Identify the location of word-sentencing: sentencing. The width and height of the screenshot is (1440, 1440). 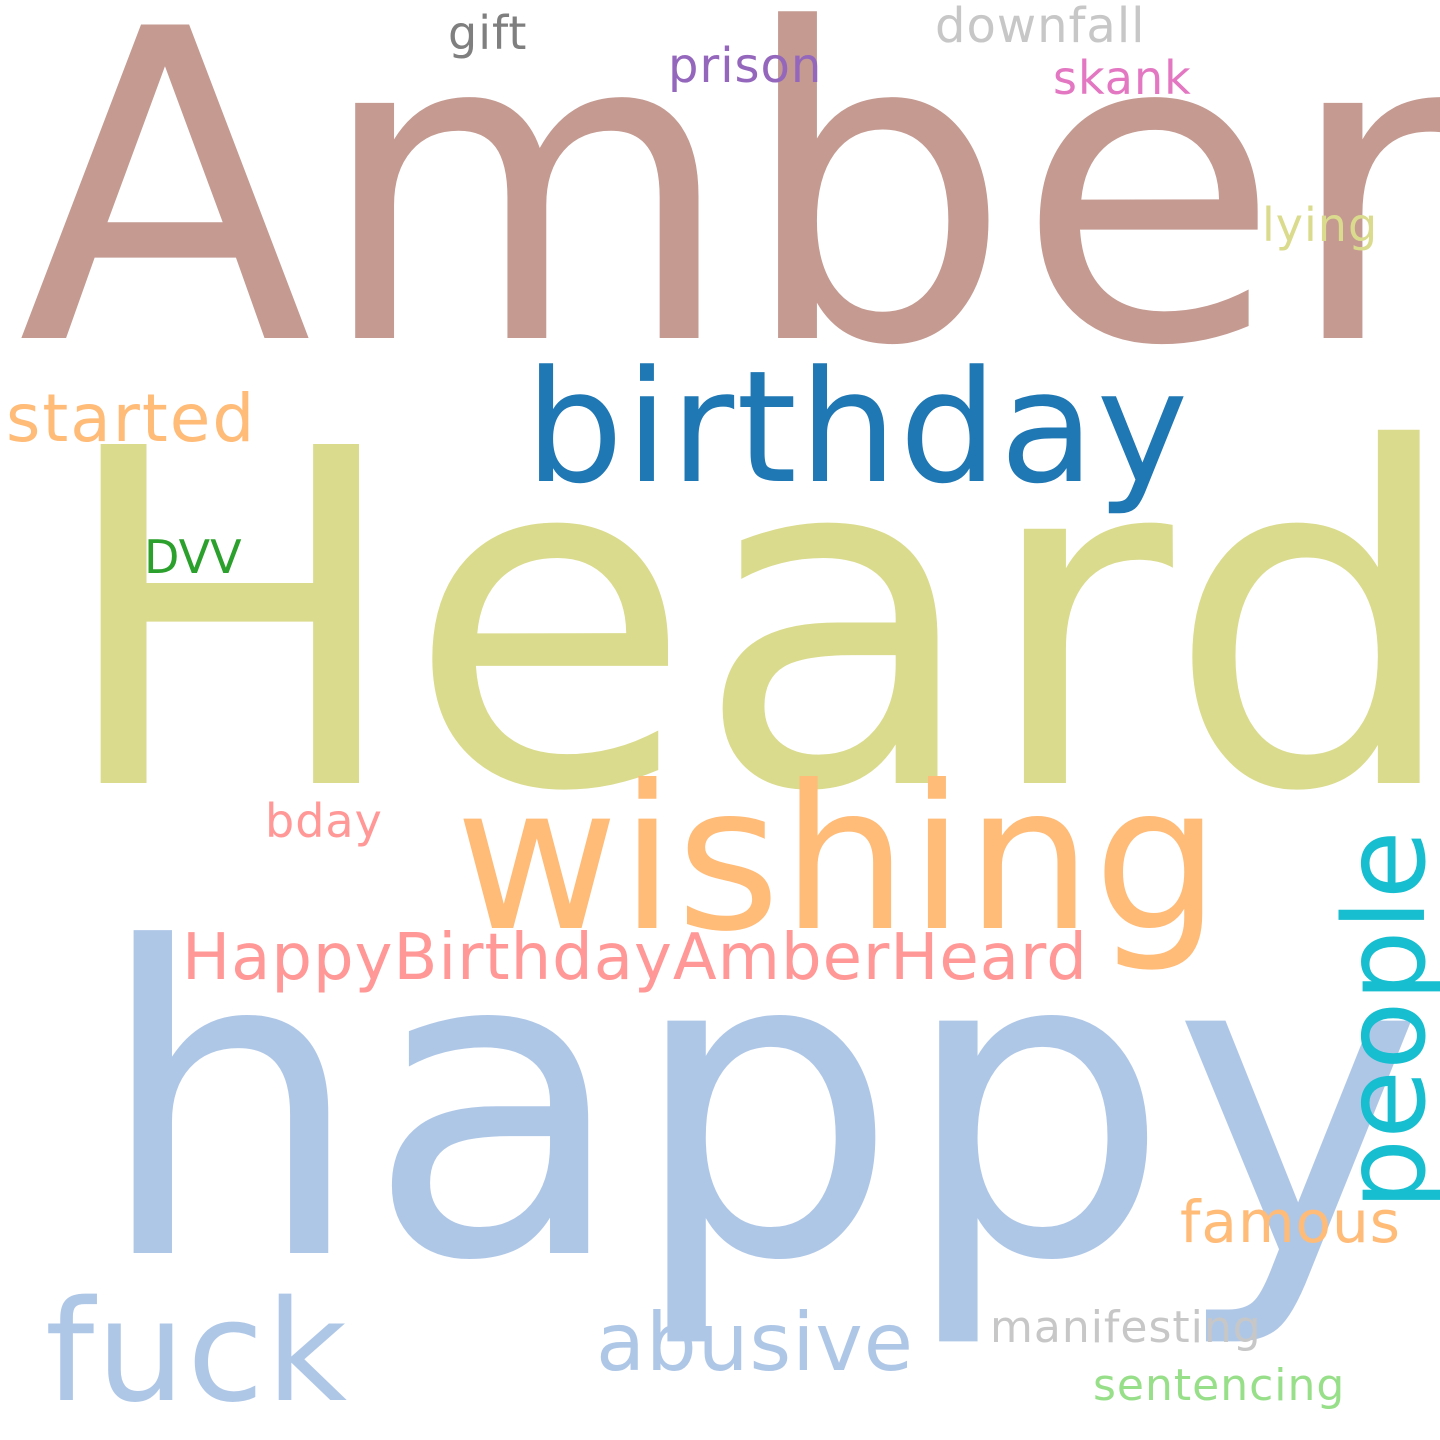
(1219, 1385).